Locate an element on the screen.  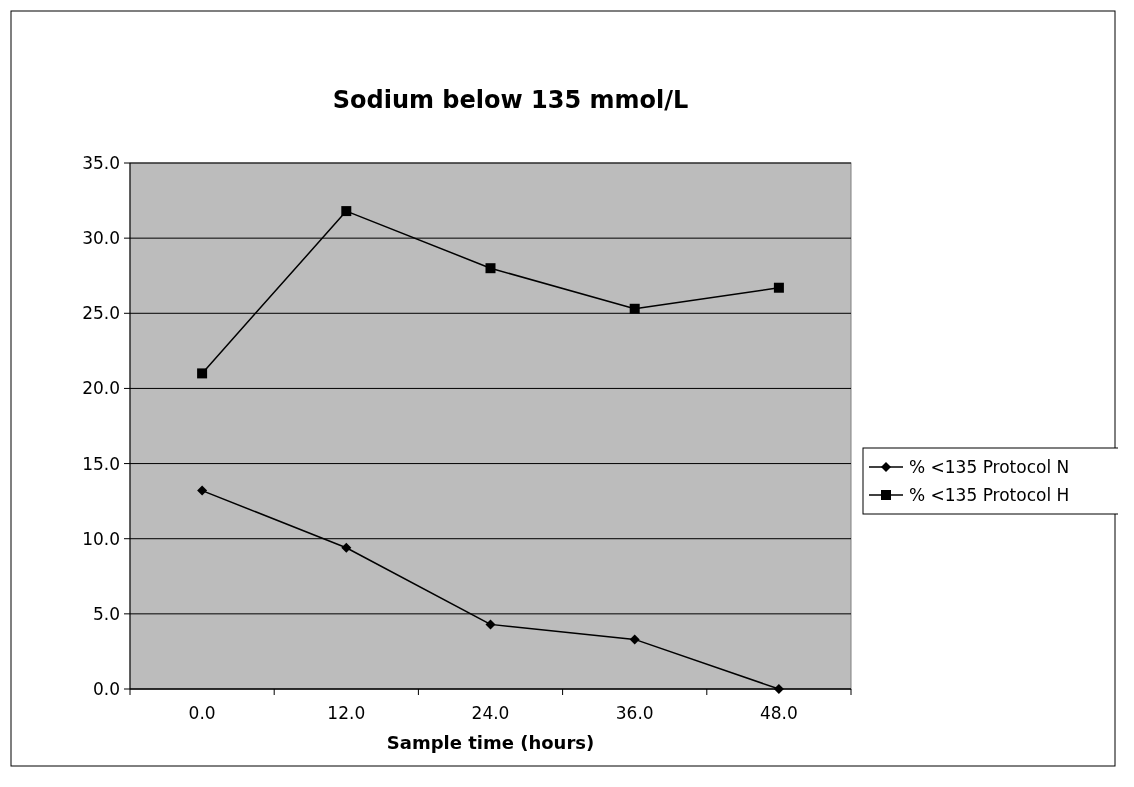
x-tick-label: 12.0 is located at coordinates (346, 713).